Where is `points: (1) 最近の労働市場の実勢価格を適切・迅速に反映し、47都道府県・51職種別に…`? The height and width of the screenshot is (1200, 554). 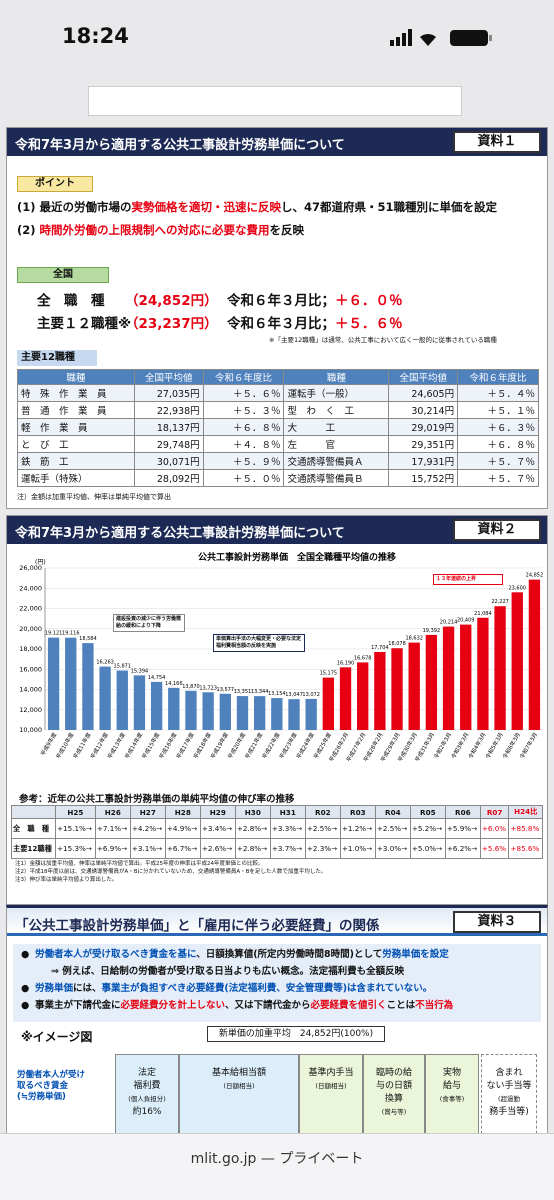
points: (1) 最近の労働市場の実勢価格を適切・迅速に反映し、47都道府県・51職種別に… is located at coordinates (279, 219).